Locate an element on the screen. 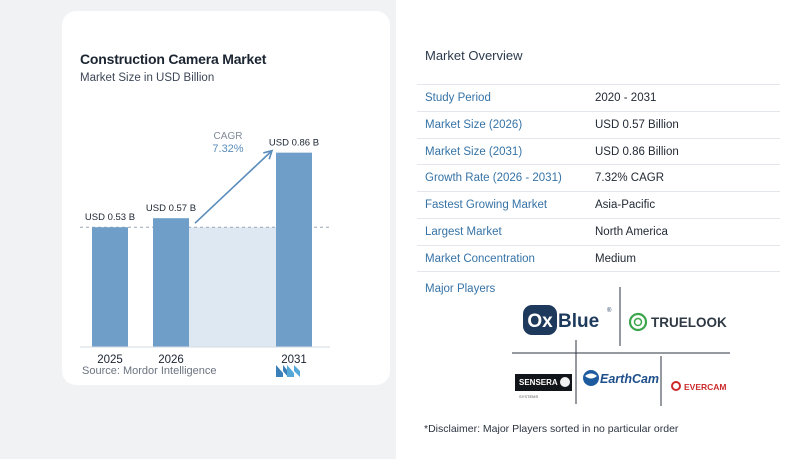 The image size is (800, 459). row-label: Fastest Growing Market is located at coordinates (486, 205).